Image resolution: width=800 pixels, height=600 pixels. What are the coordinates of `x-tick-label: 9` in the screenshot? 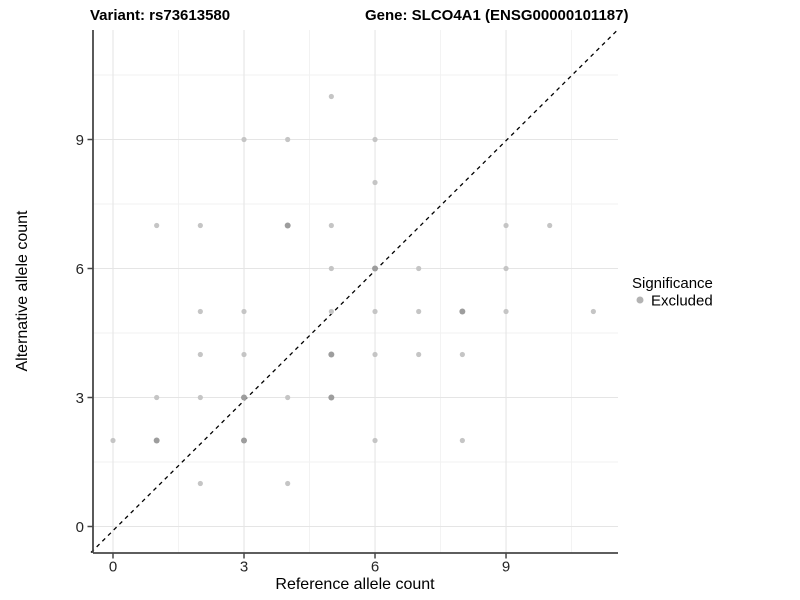 It's located at (506, 567).